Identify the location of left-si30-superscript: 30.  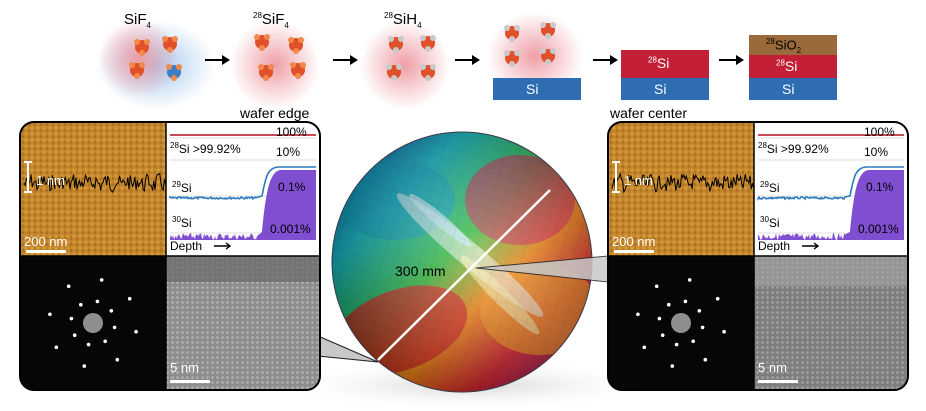
(176, 219).